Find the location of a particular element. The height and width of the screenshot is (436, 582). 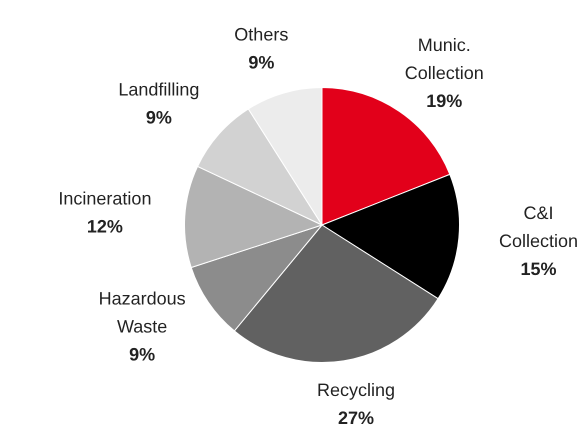

slice-label: Others is located at coordinates (261, 34).